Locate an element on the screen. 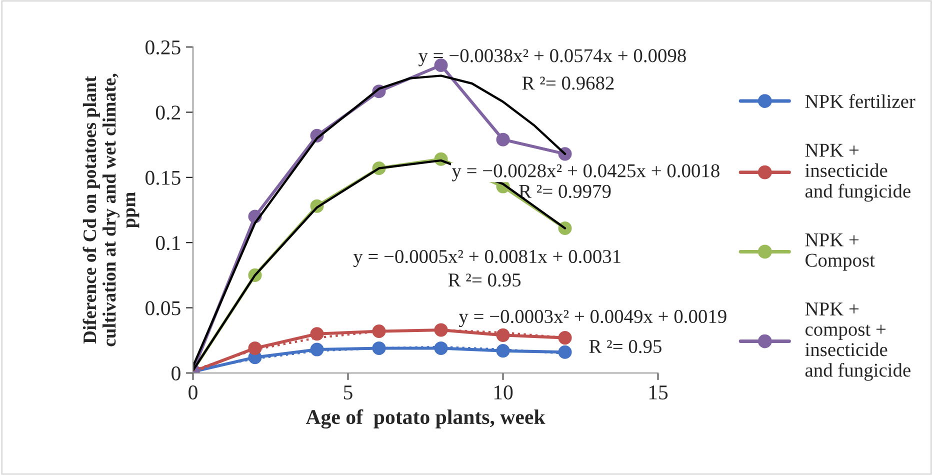 This screenshot has height=475, width=933. y-tick-label: 0.2 is located at coordinates (168, 113).